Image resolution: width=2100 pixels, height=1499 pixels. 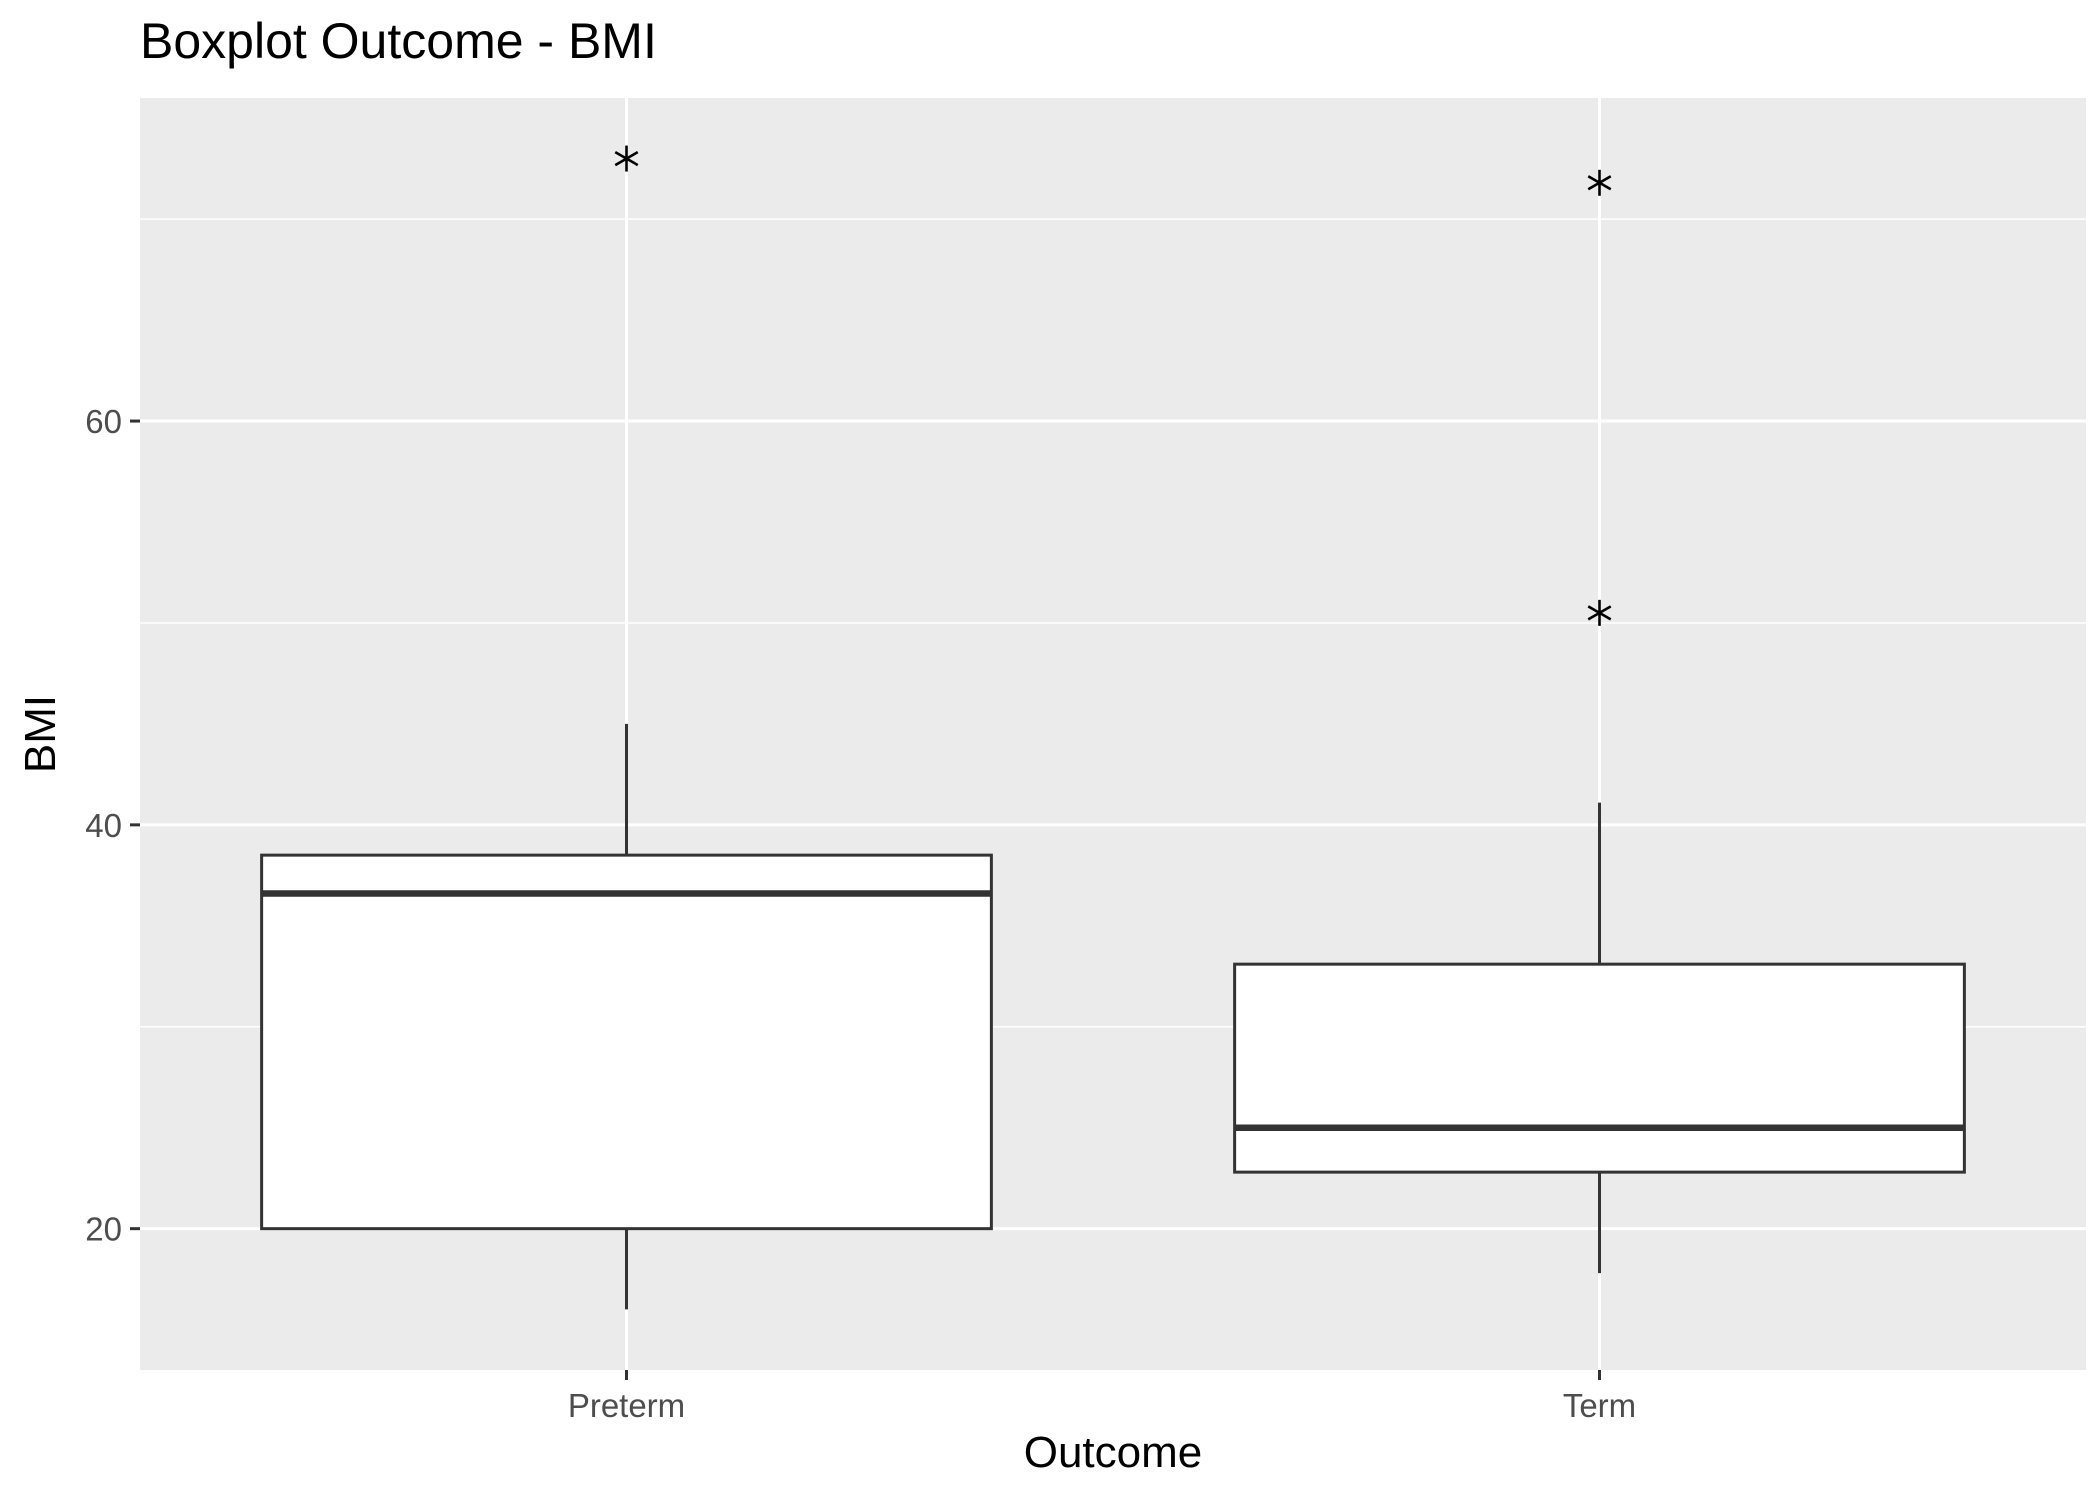 What do you see at coordinates (40, 734) in the screenshot?
I see `y-axis-title: BMI` at bounding box center [40, 734].